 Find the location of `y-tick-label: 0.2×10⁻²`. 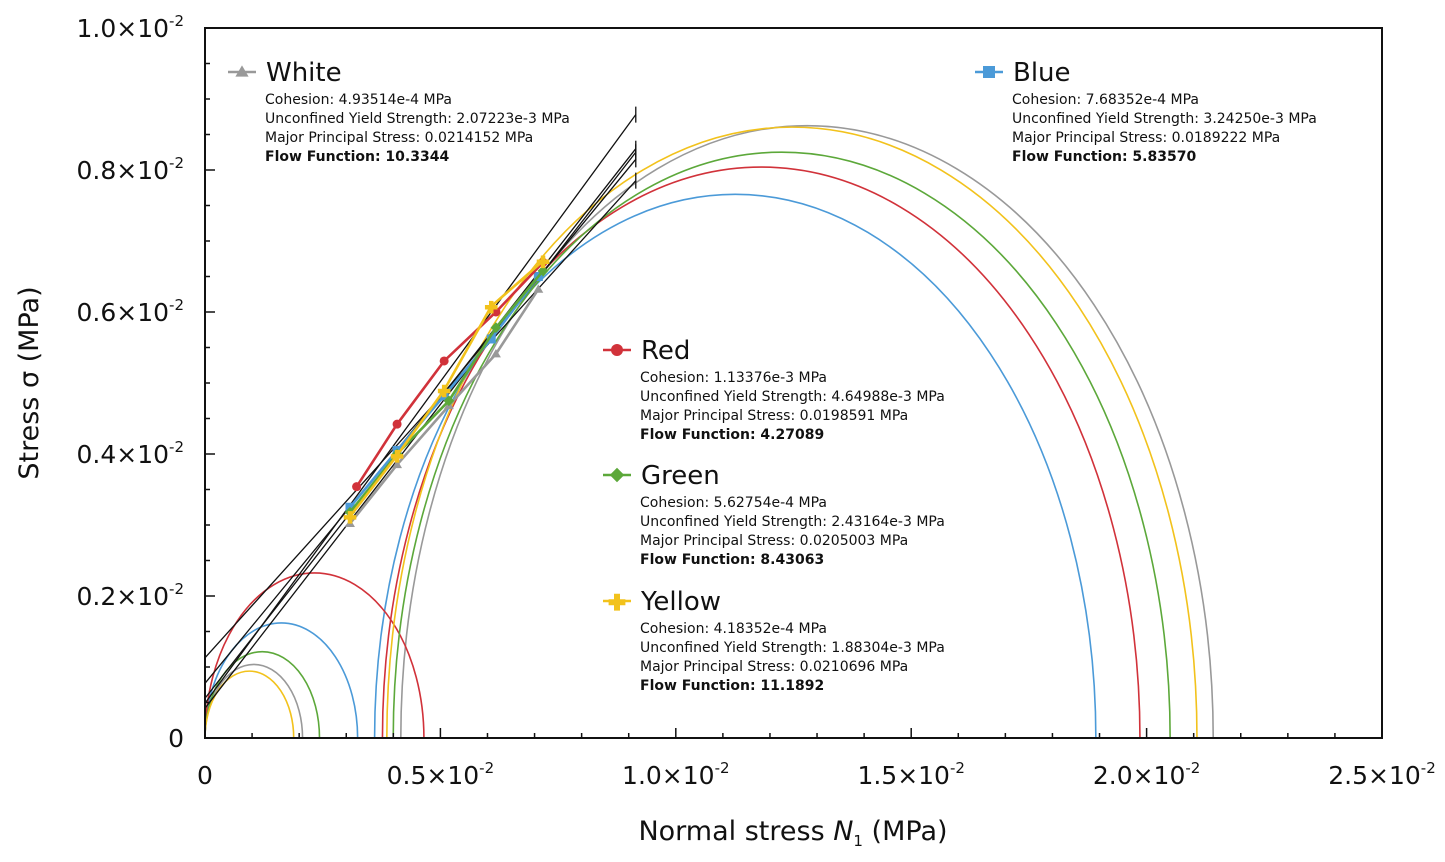

y-tick-label: 0.2×10⁻² is located at coordinates (131, 595).